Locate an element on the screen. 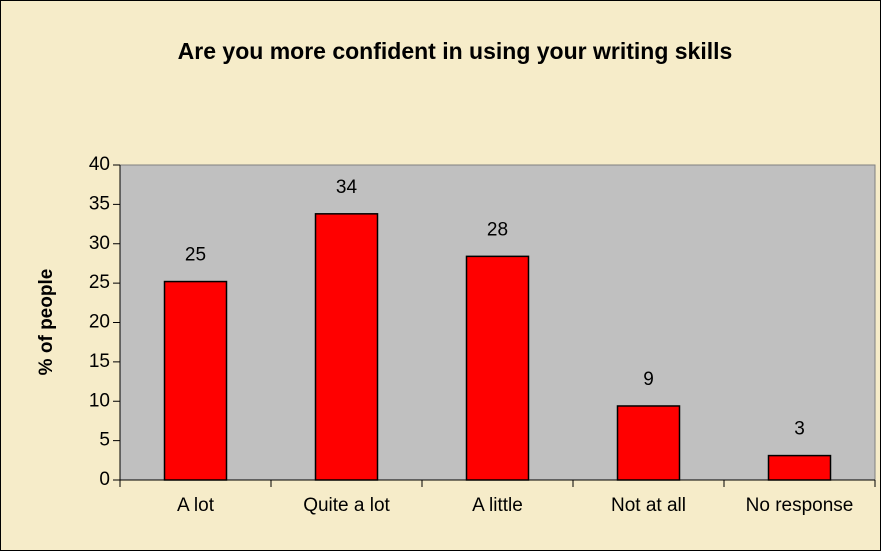  y-tick-label: 5 is located at coordinates (104, 440).